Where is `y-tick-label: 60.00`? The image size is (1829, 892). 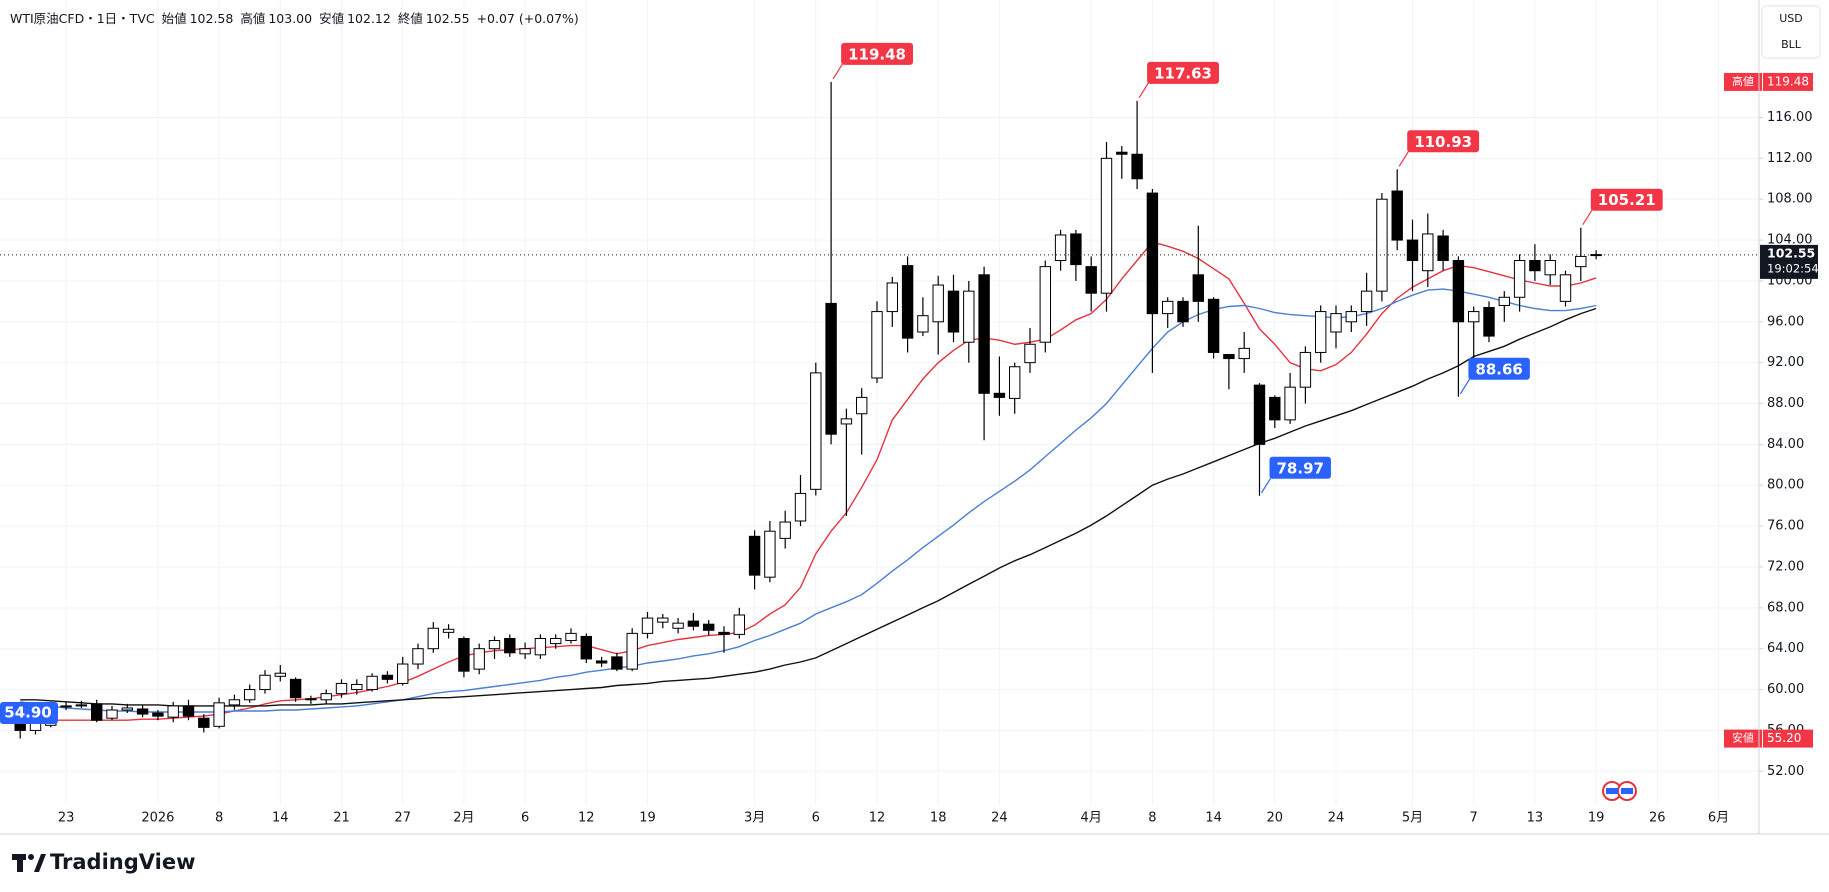
y-tick-label: 60.00 is located at coordinates (1785, 689).